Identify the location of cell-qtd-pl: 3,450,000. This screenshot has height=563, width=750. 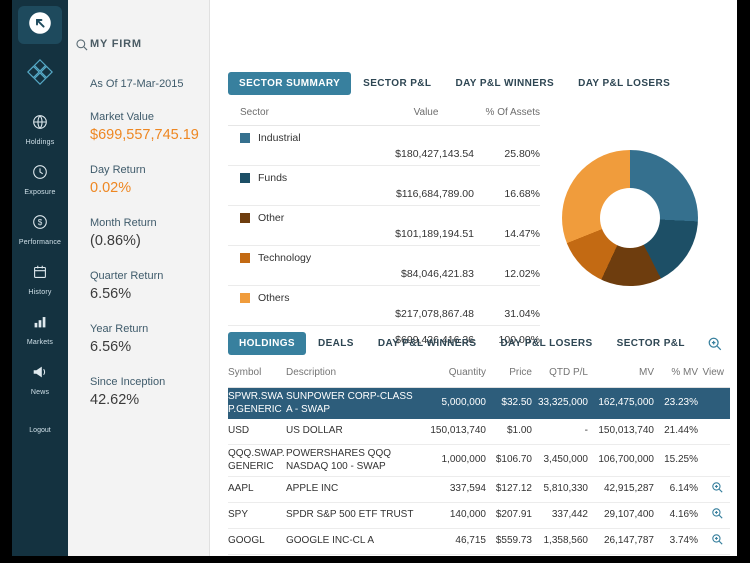
(566, 460).